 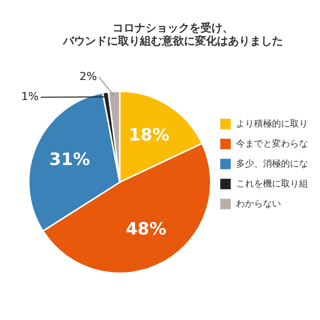 I want to click on data-label: 18%, so click(x=149, y=136).